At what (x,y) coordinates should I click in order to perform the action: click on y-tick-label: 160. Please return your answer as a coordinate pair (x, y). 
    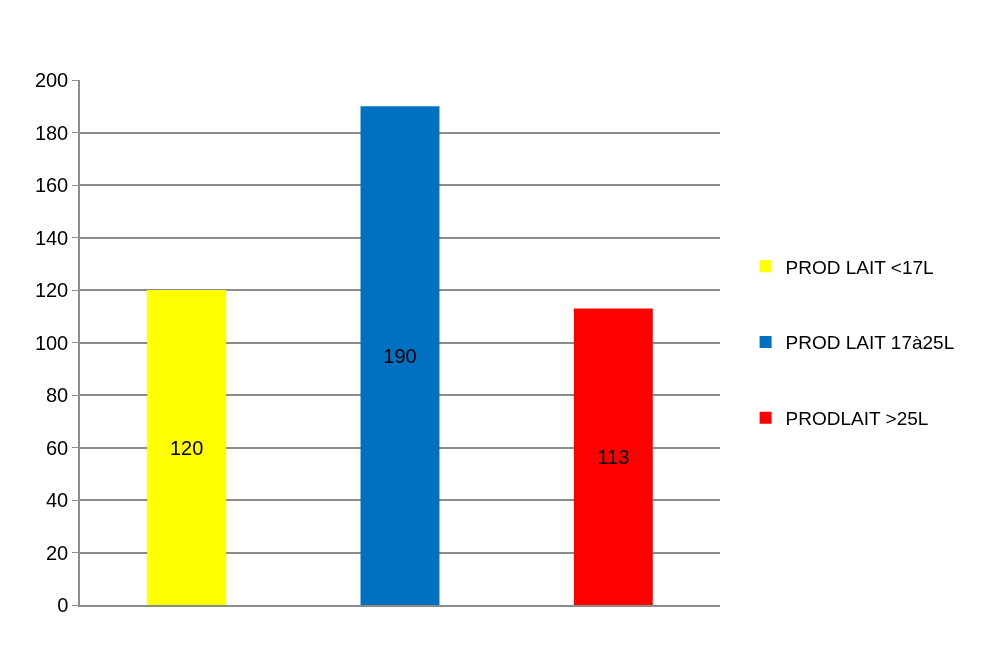
    Looking at the image, I should click on (51, 185).